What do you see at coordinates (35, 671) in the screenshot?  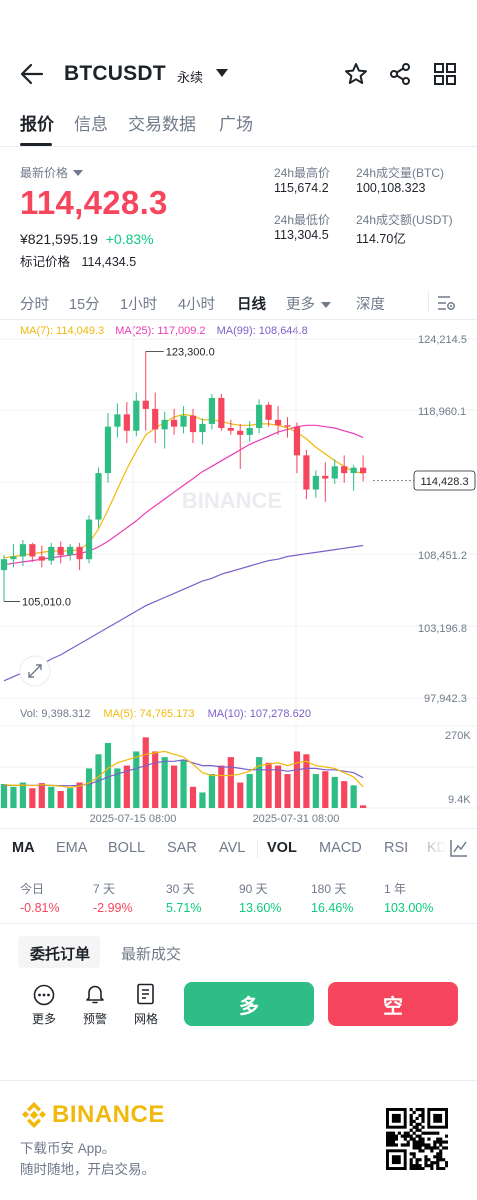 I see `expand-icon` at bounding box center [35, 671].